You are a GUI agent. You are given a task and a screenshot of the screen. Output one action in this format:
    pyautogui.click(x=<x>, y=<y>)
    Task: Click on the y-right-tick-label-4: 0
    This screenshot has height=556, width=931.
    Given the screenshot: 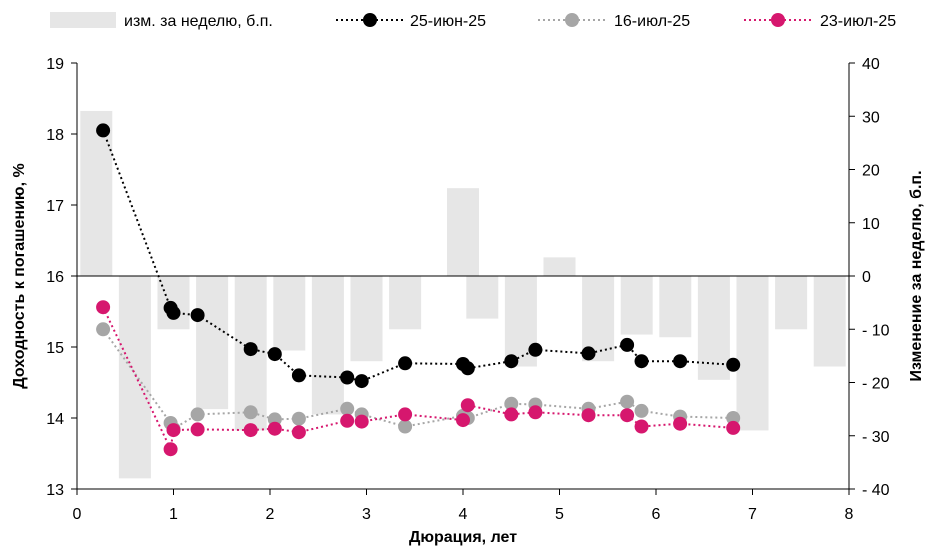 What is the action you would take?
    pyautogui.click(x=866, y=277)
    